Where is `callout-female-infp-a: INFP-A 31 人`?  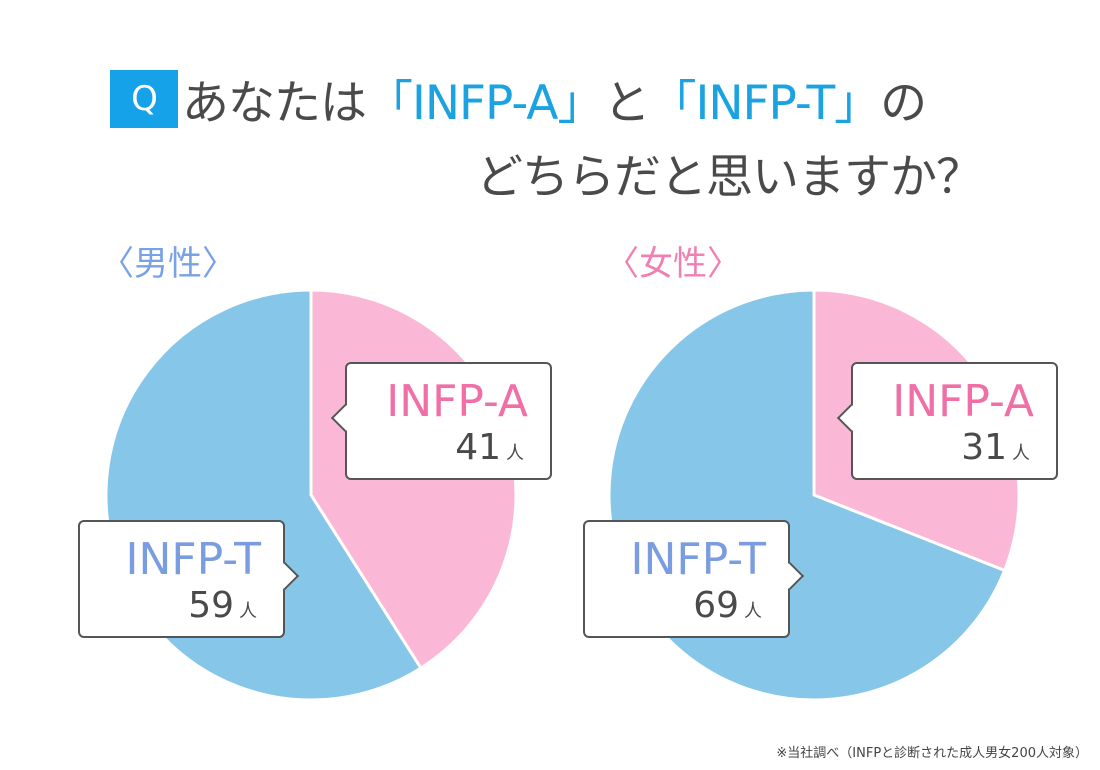 callout-female-infp-a: INFP-A 31 人 is located at coordinates (954, 421).